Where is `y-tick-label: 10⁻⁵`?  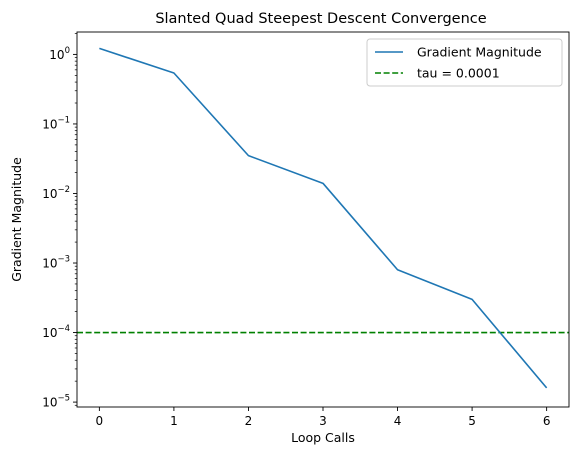 y-tick-label: 10⁻⁵ is located at coordinates (56, 402).